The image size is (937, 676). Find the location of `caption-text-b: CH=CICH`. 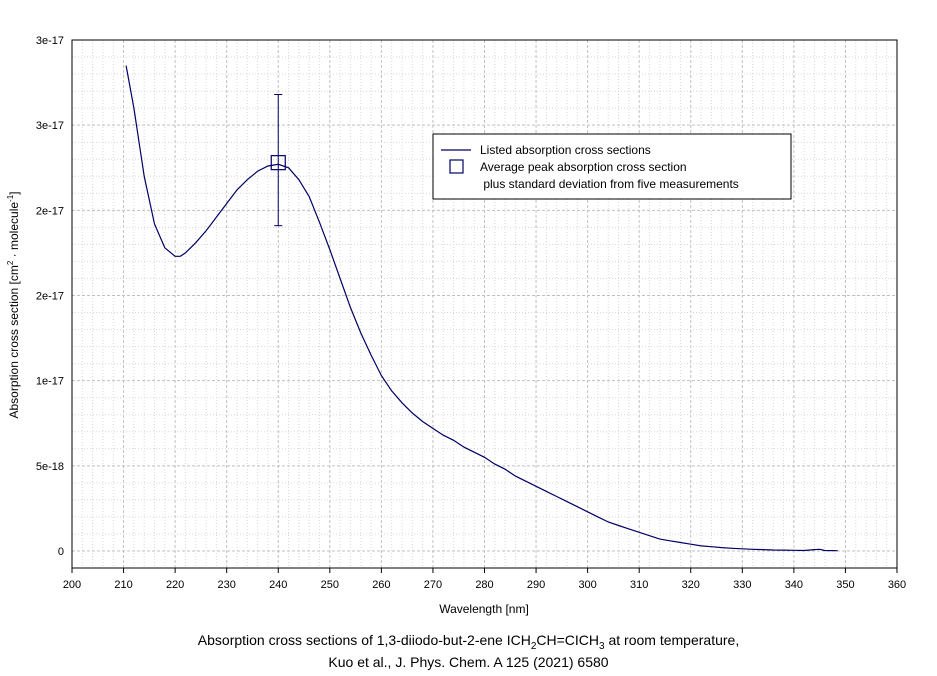

caption-text-b: CH=CICH is located at coordinates (568, 640).